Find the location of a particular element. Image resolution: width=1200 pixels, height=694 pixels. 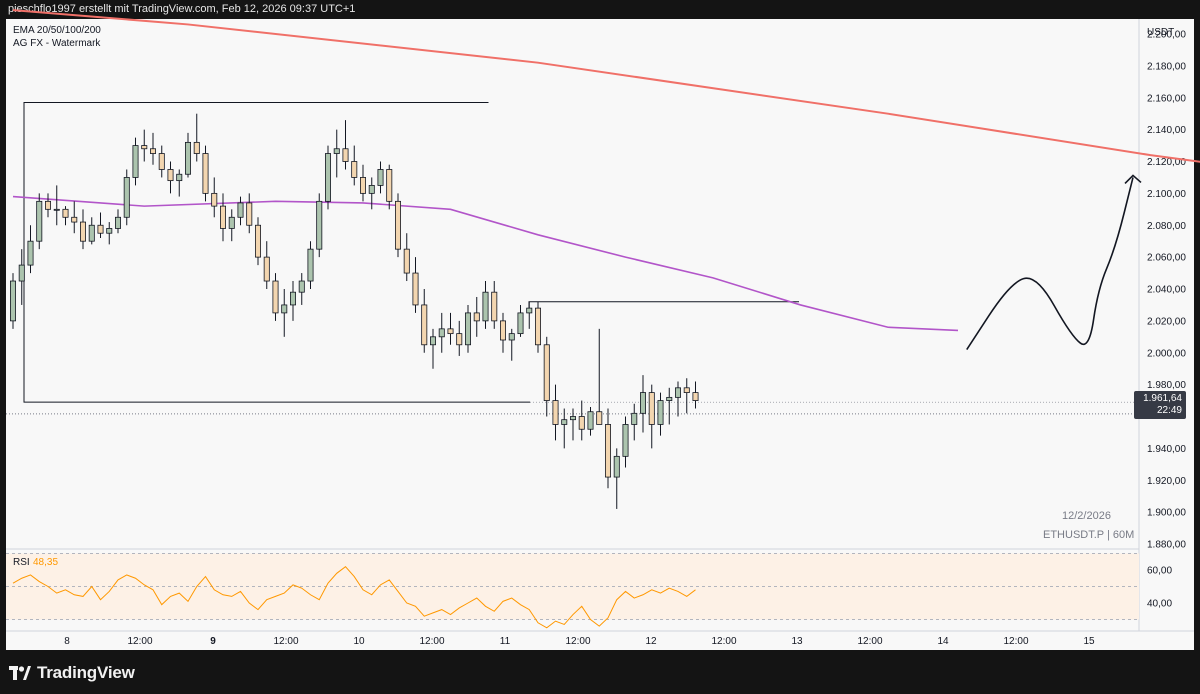

last-price-badge: 1.961,64 22:49 is located at coordinates (1160, 405).